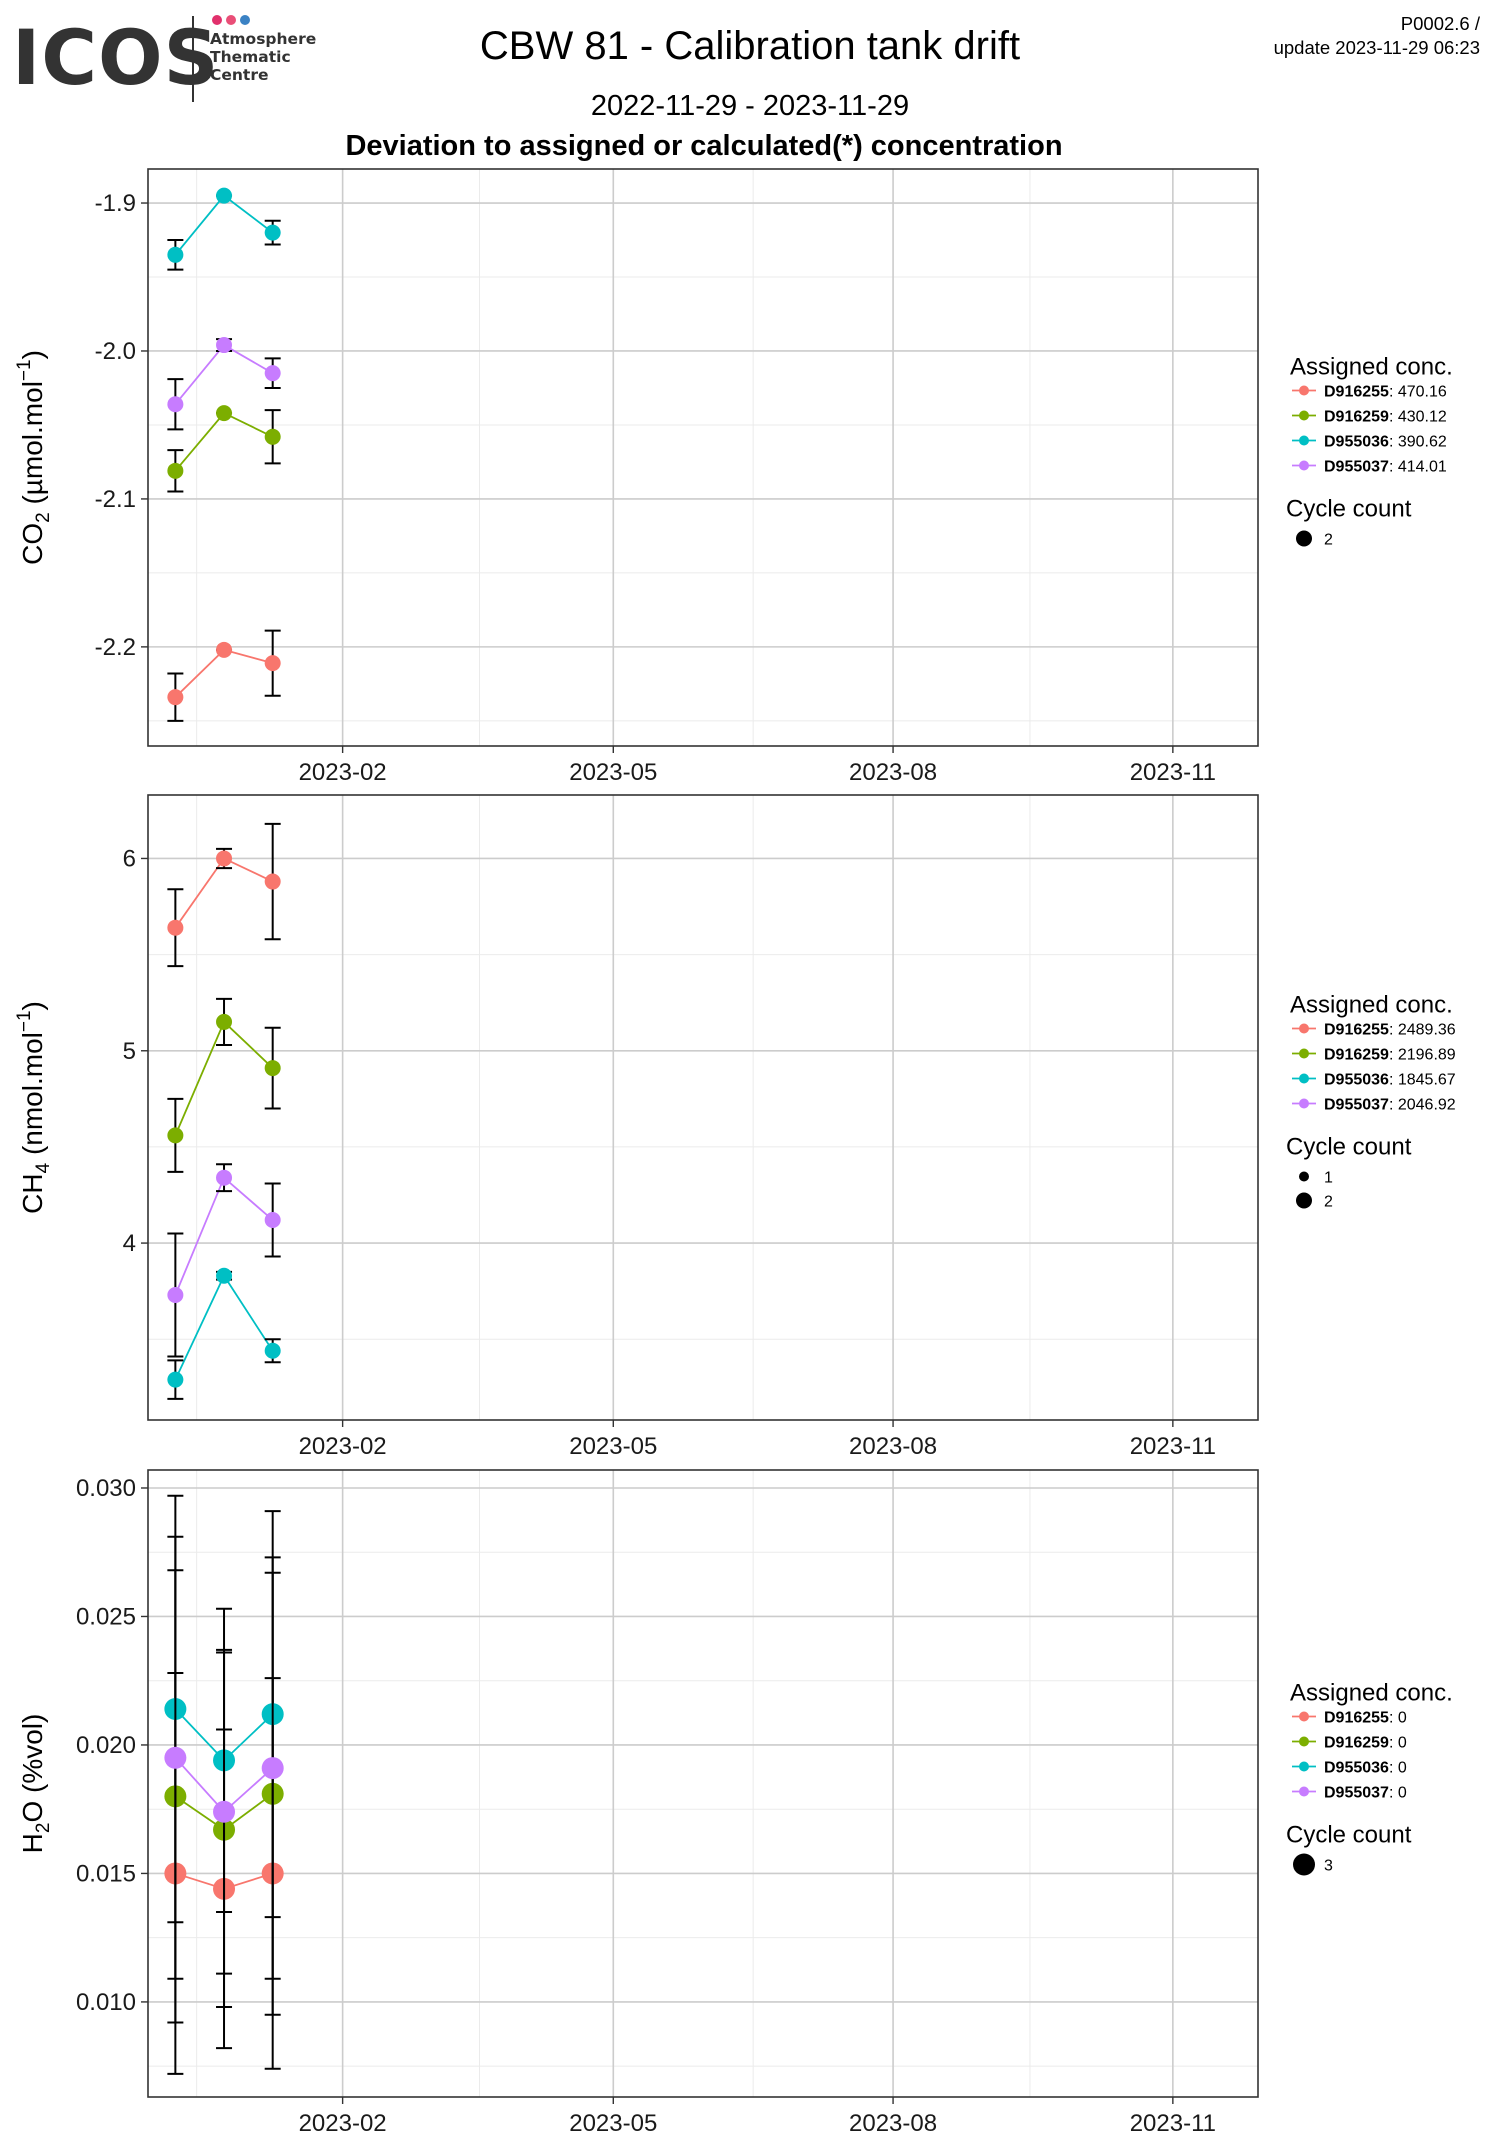  Describe the element at coordinates (32, 1097) in the screenshot. I see `y-label-unit: (nmol.mol` at that location.